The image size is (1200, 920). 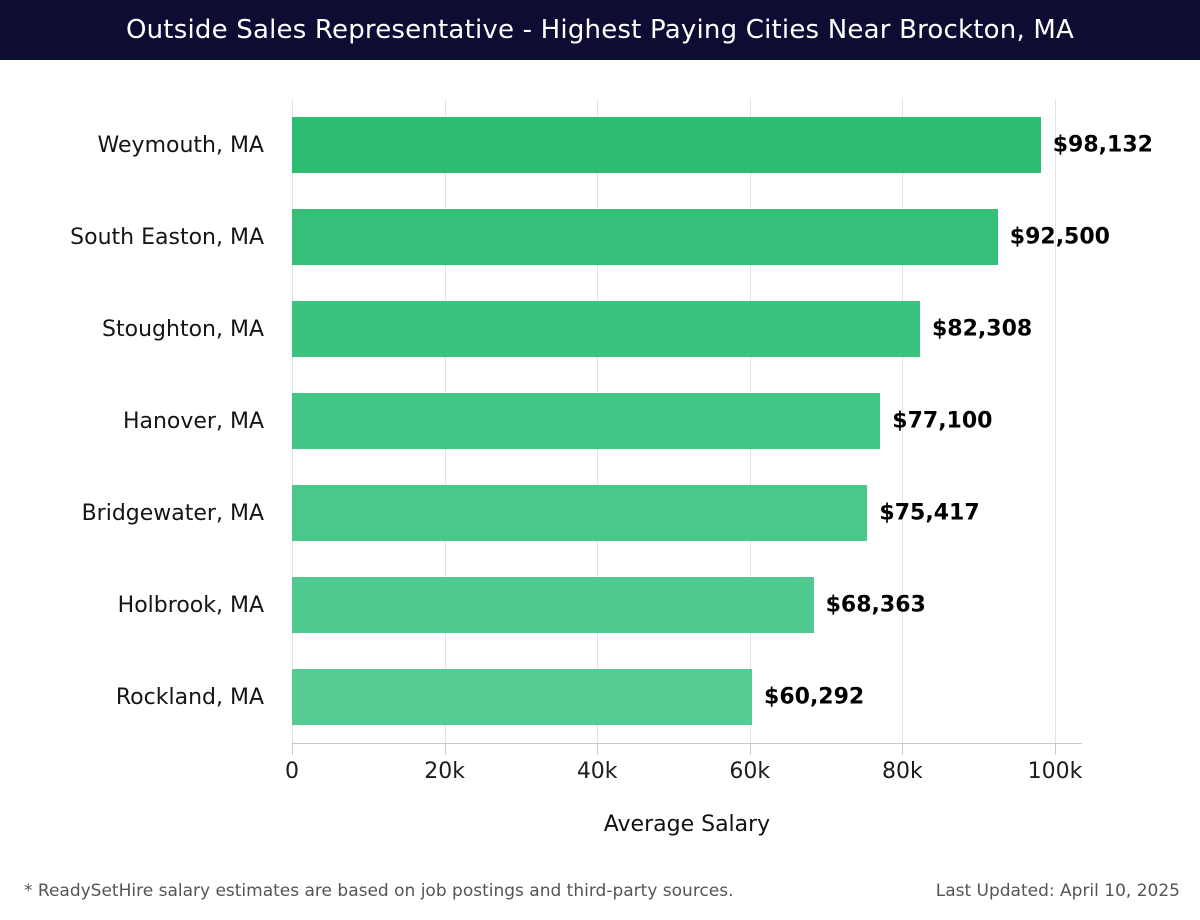 What do you see at coordinates (193, 421) in the screenshot?
I see `category-label: Hanover, MA` at bounding box center [193, 421].